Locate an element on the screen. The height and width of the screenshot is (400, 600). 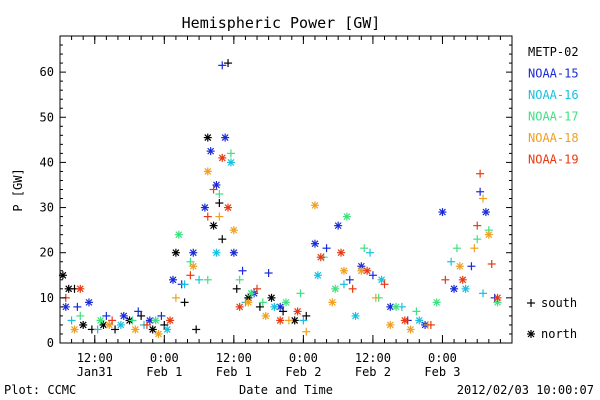
y-tick-label: 10 is located at coordinates (47, 298).